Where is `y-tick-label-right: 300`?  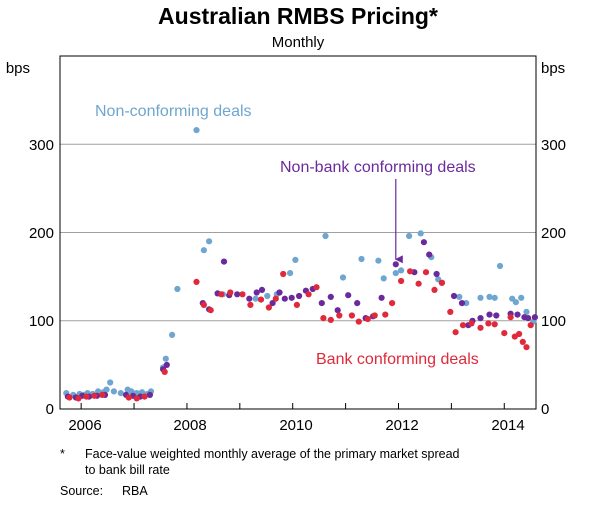
y-tick-label-right: 300 is located at coordinates (553, 145).